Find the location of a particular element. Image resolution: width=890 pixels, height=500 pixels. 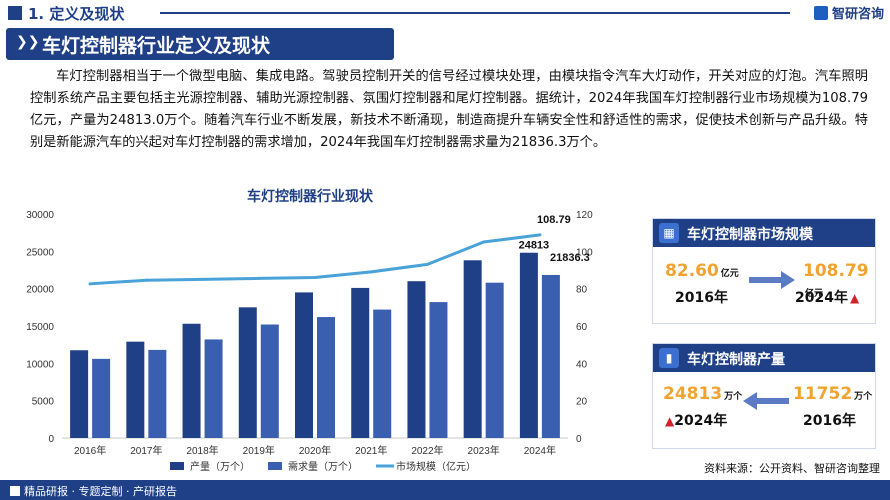

market-from-value: 82.60 亿元 is located at coordinates (702, 271).